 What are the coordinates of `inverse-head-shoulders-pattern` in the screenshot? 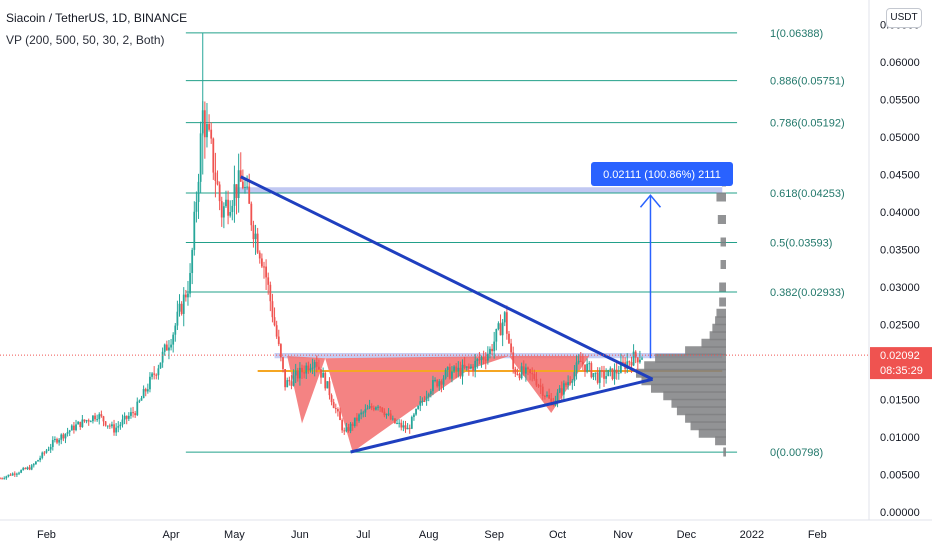 It's located at (490, 404).